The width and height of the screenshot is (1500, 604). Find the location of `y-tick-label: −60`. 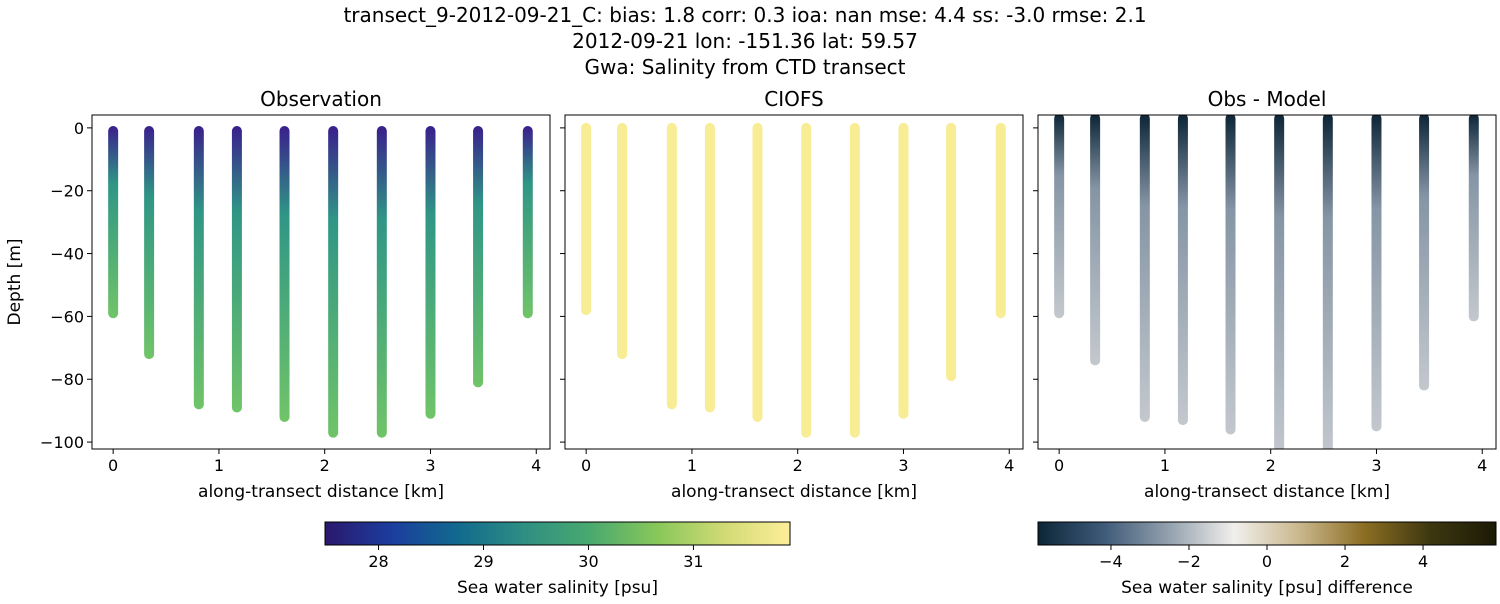

y-tick-label: −60 is located at coordinates (67, 316).